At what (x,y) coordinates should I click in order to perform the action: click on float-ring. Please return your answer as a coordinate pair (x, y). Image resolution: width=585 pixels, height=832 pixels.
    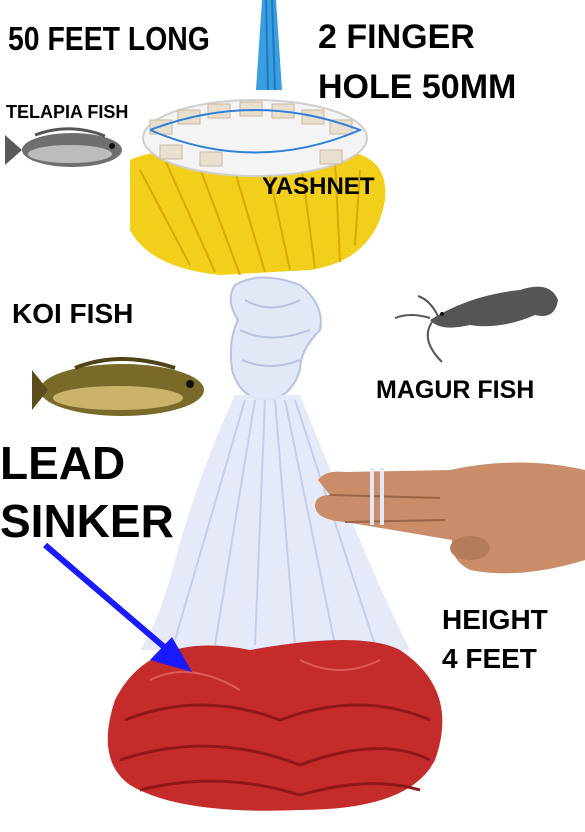
    Looking at the image, I should click on (255, 138).